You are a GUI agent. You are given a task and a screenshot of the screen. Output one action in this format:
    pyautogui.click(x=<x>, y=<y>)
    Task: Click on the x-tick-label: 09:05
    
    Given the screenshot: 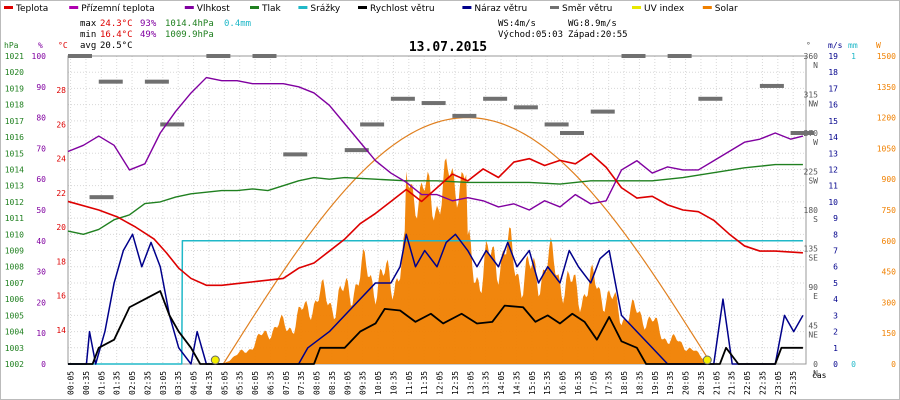 What is the action you would take?
    pyautogui.click(x=347, y=383)
    